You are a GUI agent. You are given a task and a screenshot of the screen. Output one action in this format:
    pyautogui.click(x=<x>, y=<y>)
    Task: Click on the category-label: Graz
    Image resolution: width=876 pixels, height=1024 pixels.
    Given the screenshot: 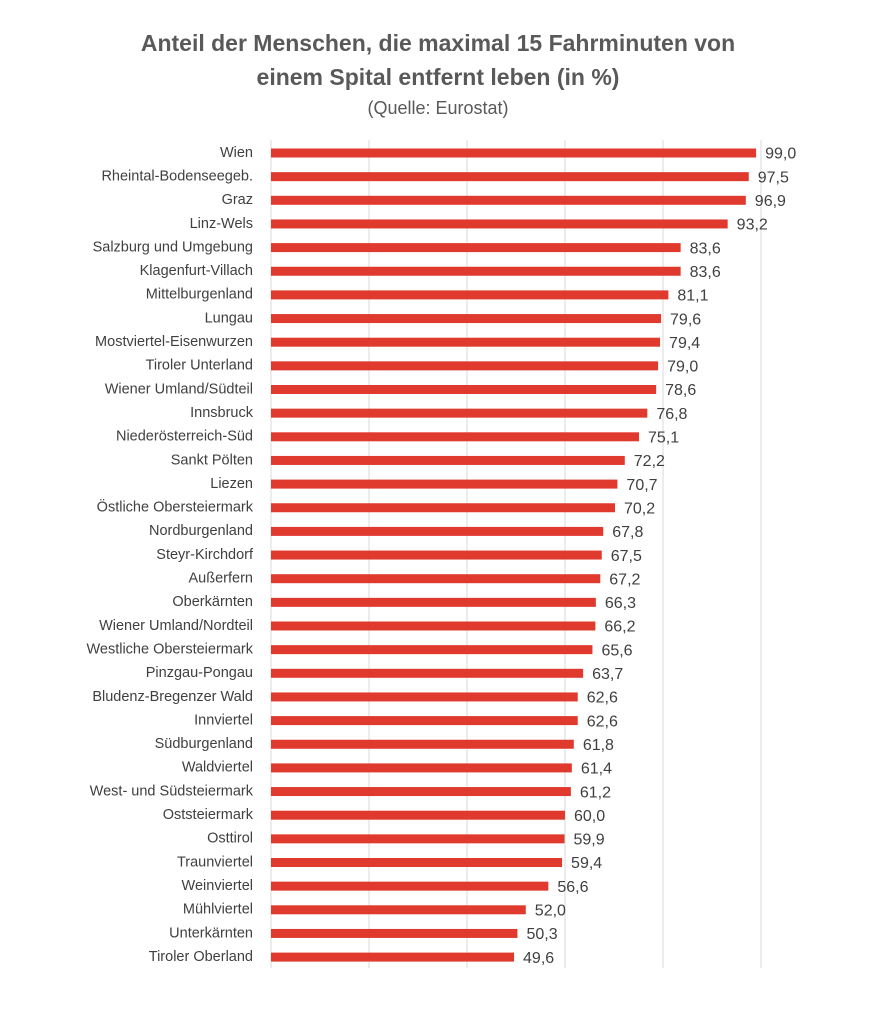 What is the action you would take?
    pyautogui.click(x=237, y=200)
    